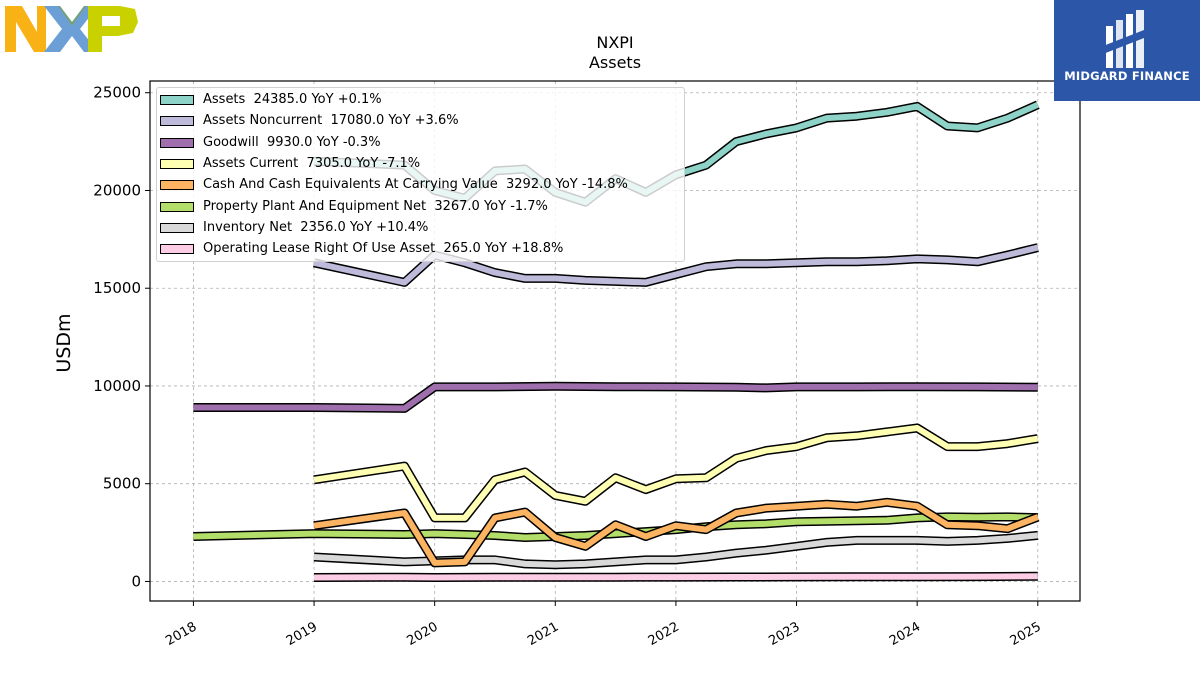  Describe the element at coordinates (312, 163) in the screenshot. I see `legend-label: Assets Current 7305.0 YoY -7.1%` at that location.